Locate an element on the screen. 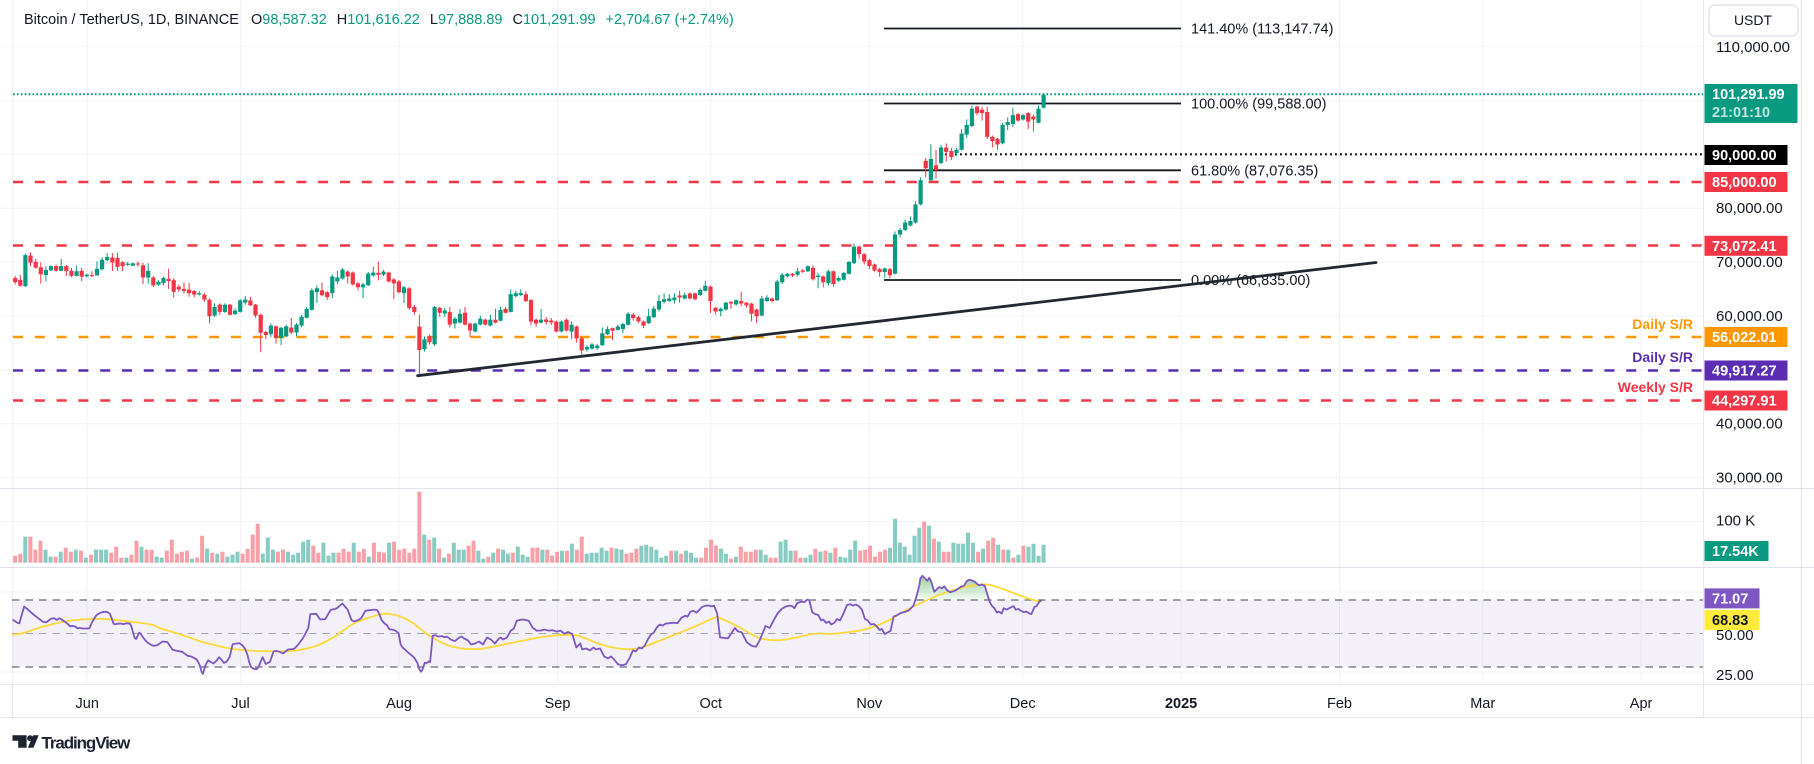  svg-text: 73,072.41 is located at coordinates (1744, 247).